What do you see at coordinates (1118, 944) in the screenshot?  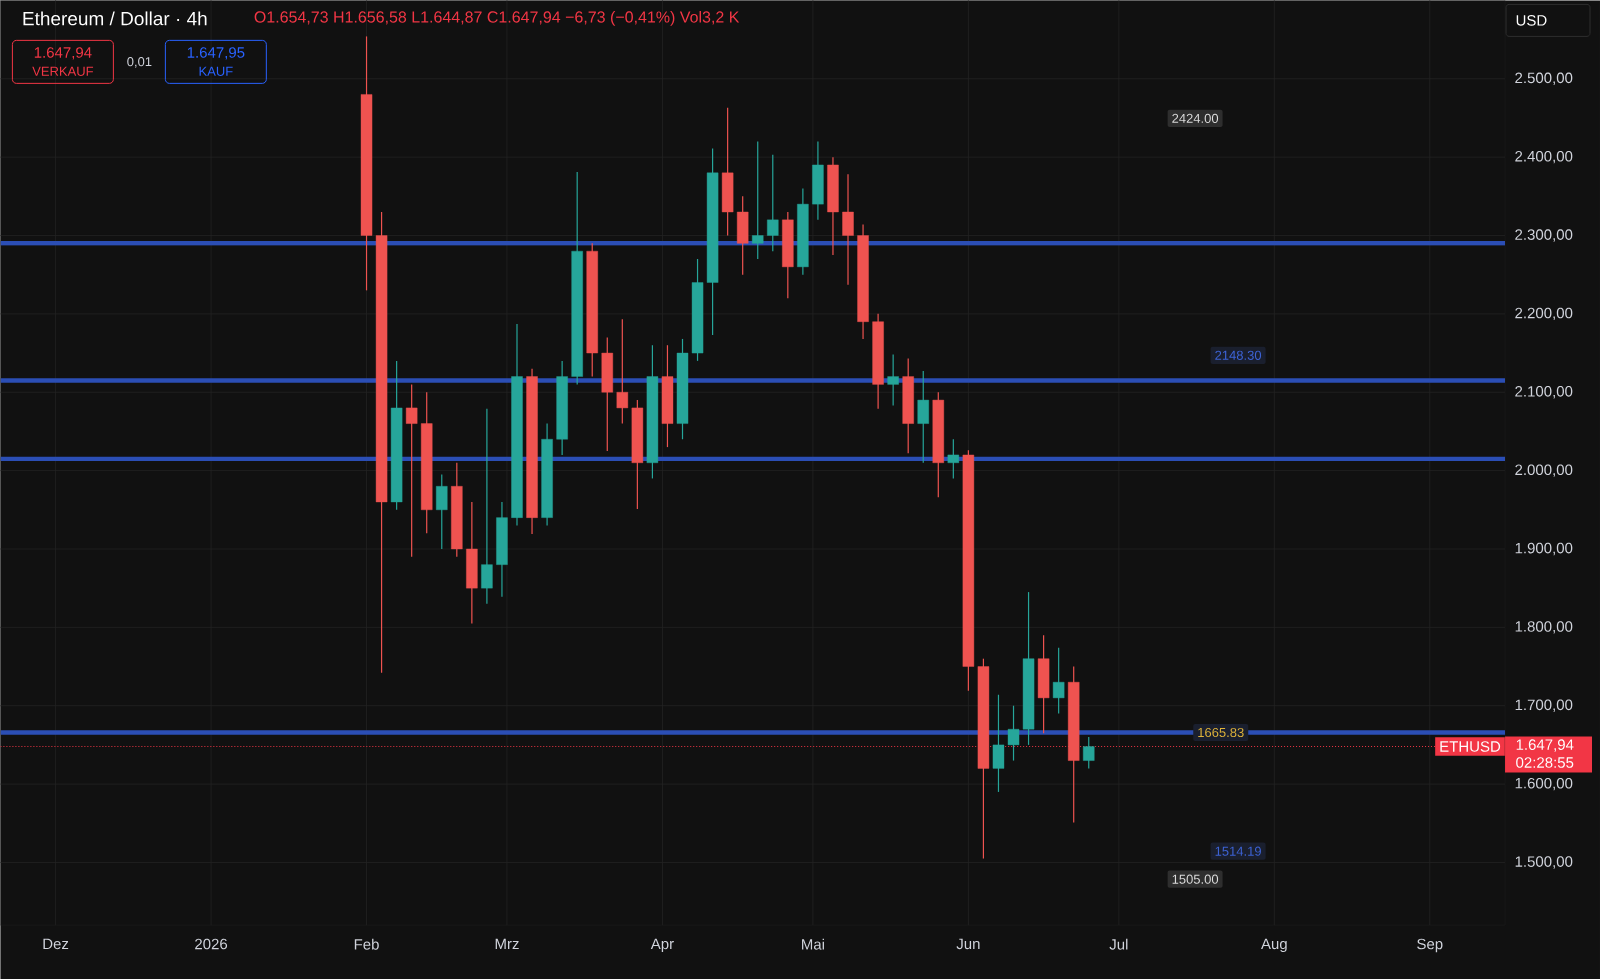 I see `x-tick-label: Jul` at bounding box center [1118, 944].